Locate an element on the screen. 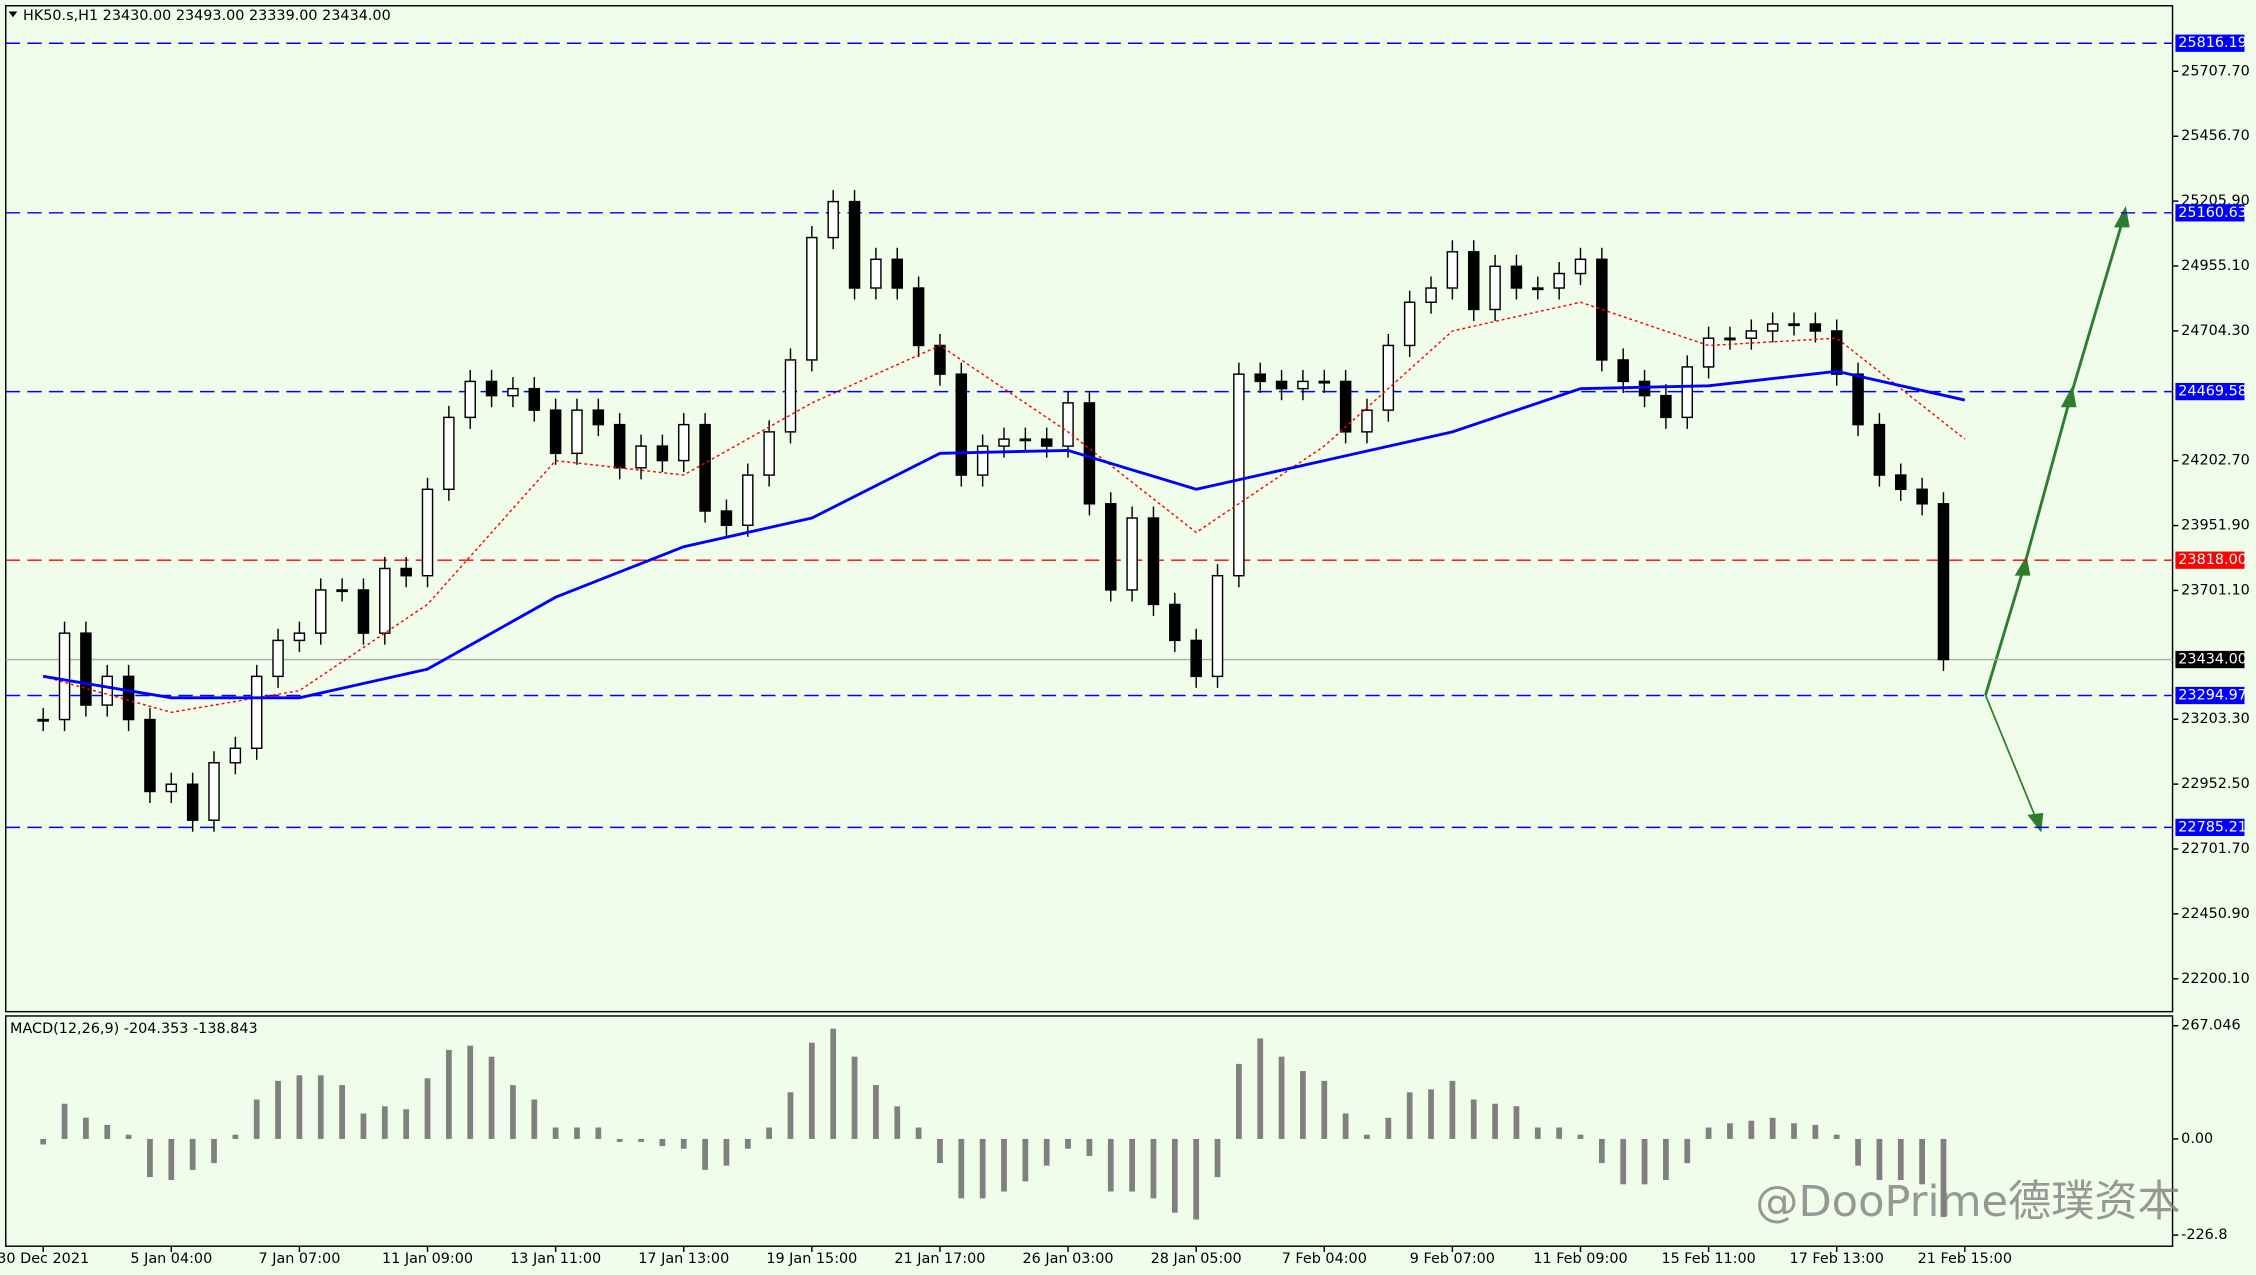 Image resolution: width=2256 pixels, height=1275 pixels. x-tick-label: 15 Feb 11:00 is located at coordinates (1708, 1259).